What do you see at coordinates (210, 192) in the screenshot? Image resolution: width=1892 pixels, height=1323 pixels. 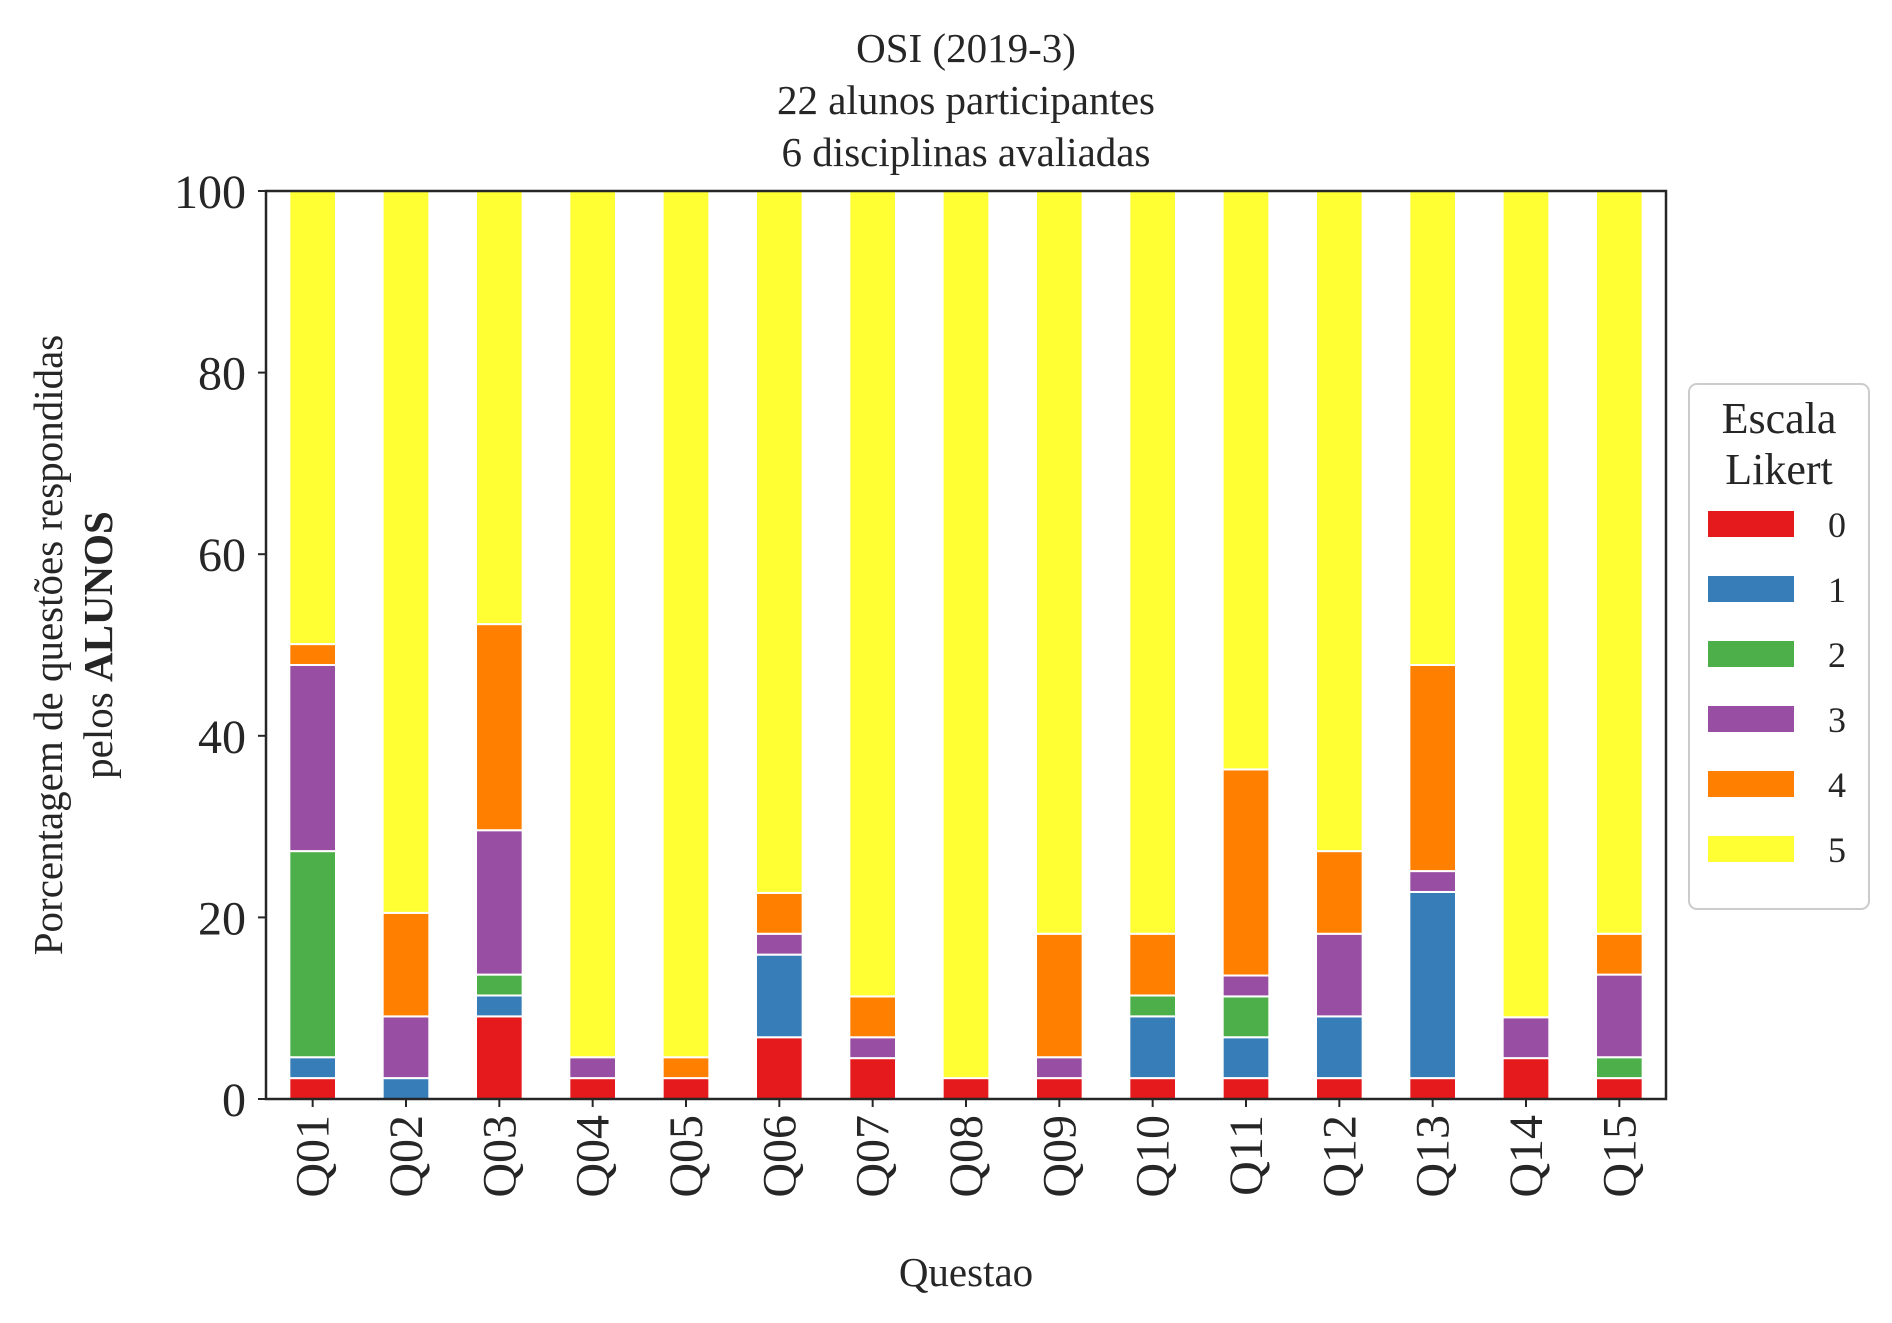 I see `y-tick-label: 100` at bounding box center [210, 192].